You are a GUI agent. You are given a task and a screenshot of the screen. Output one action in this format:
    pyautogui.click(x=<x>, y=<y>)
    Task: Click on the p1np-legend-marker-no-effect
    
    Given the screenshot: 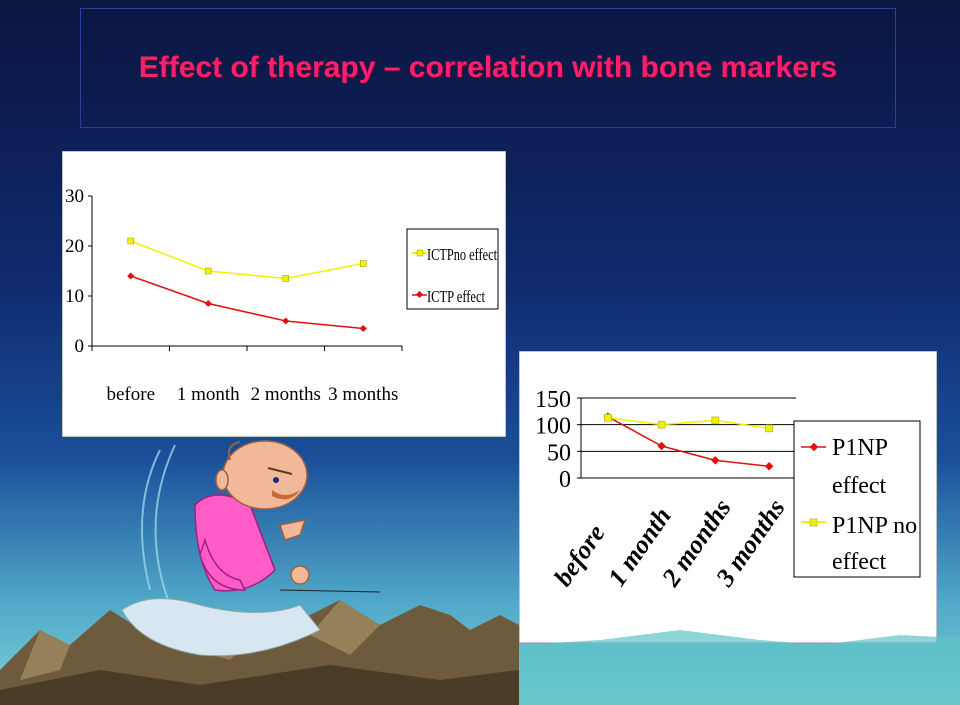 What is the action you would take?
    pyautogui.click(x=813, y=522)
    